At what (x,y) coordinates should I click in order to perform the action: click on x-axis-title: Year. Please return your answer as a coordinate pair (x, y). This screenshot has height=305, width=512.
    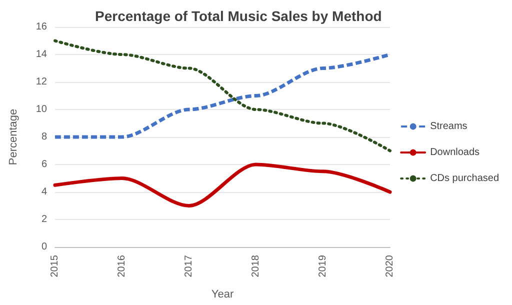
    Looking at the image, I should click on (222, 294).